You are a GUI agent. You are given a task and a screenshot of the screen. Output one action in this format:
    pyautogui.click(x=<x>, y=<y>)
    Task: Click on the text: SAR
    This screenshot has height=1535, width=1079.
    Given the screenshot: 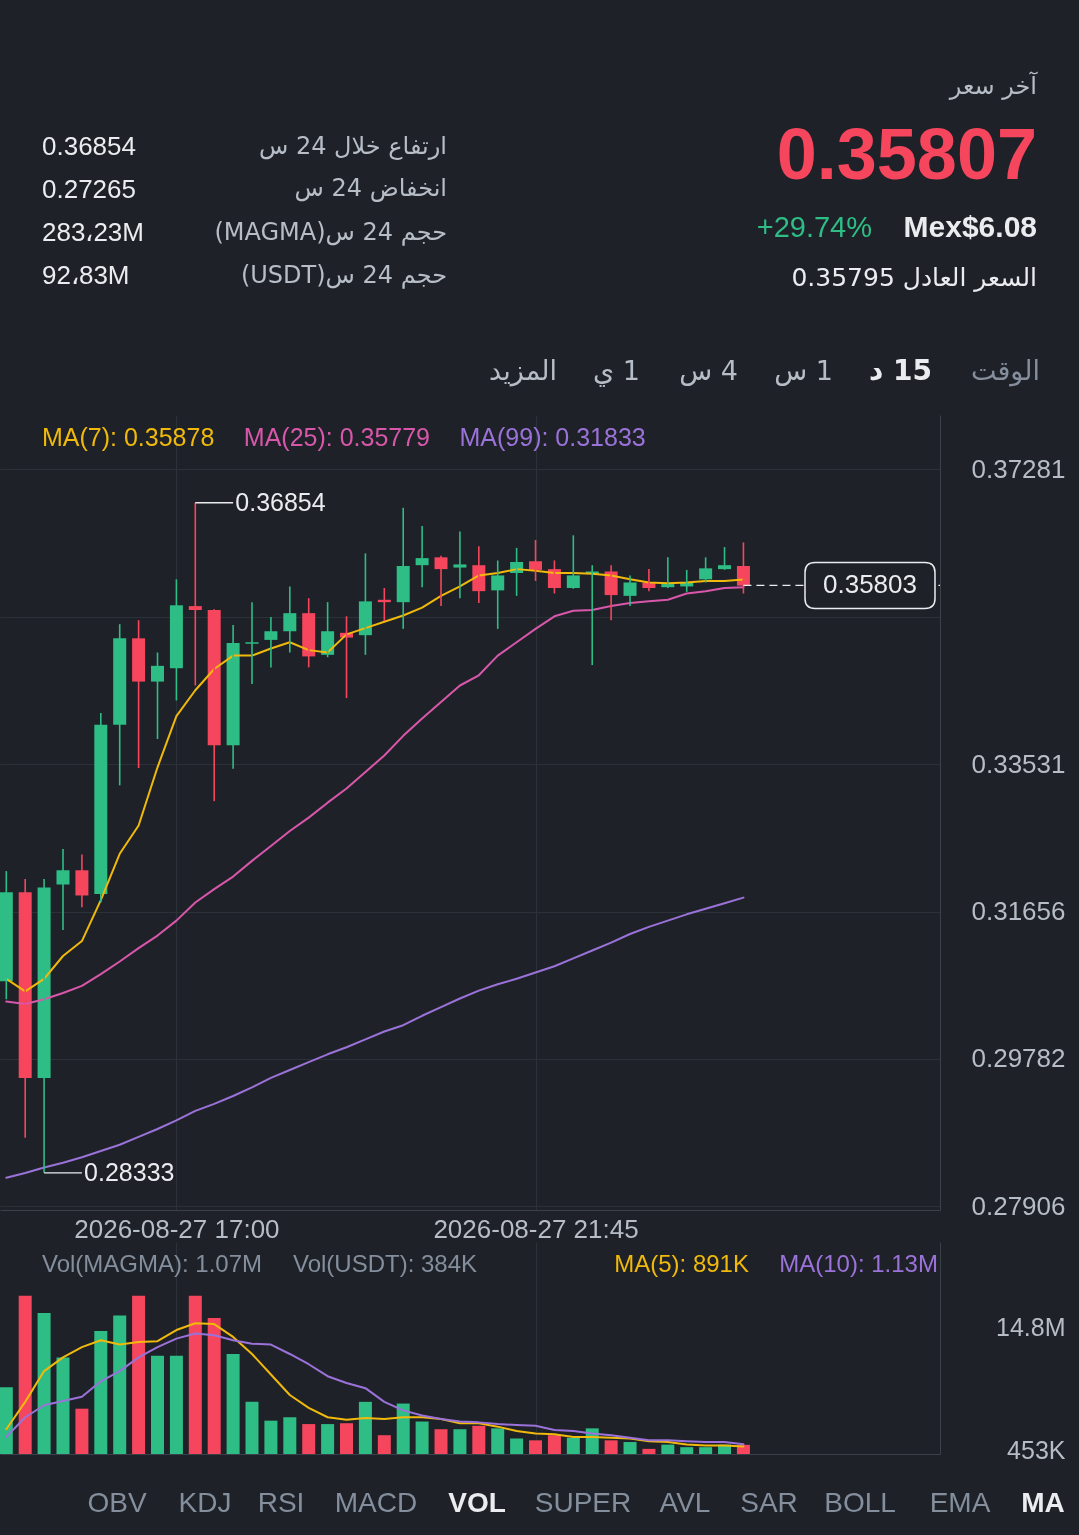 What is the action you would take?
    pyautogui.click(x=769, y=1502)
    